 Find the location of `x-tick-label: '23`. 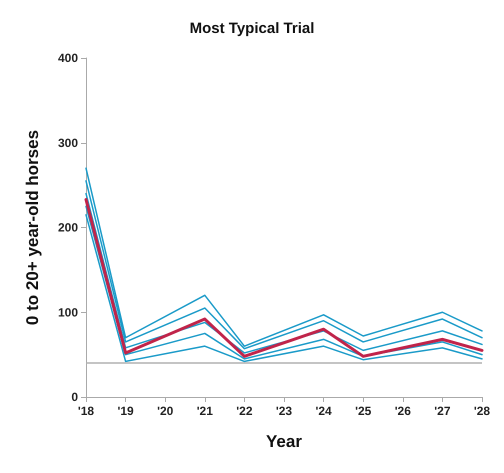

x-tick-label: '23 is located at coordinates (284, 411).